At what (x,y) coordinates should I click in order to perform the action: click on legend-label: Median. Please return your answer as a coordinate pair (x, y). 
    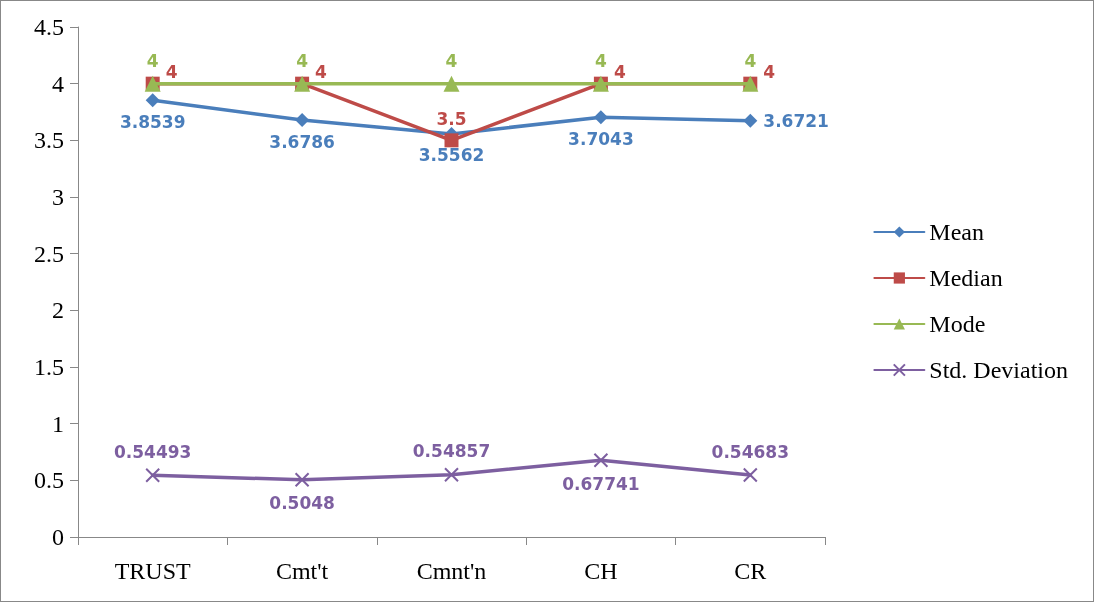
    Looking at the image, I should click on (966, 278).